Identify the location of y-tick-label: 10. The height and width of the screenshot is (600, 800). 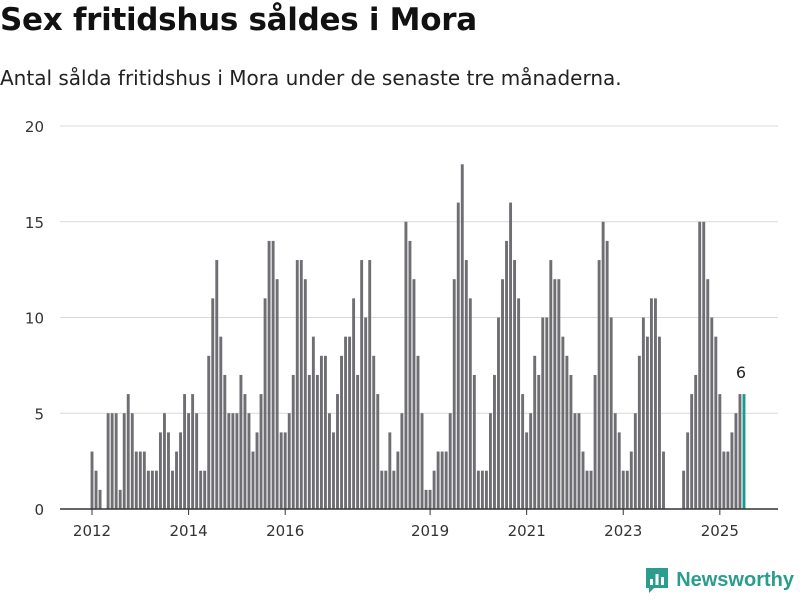
(34, 319).